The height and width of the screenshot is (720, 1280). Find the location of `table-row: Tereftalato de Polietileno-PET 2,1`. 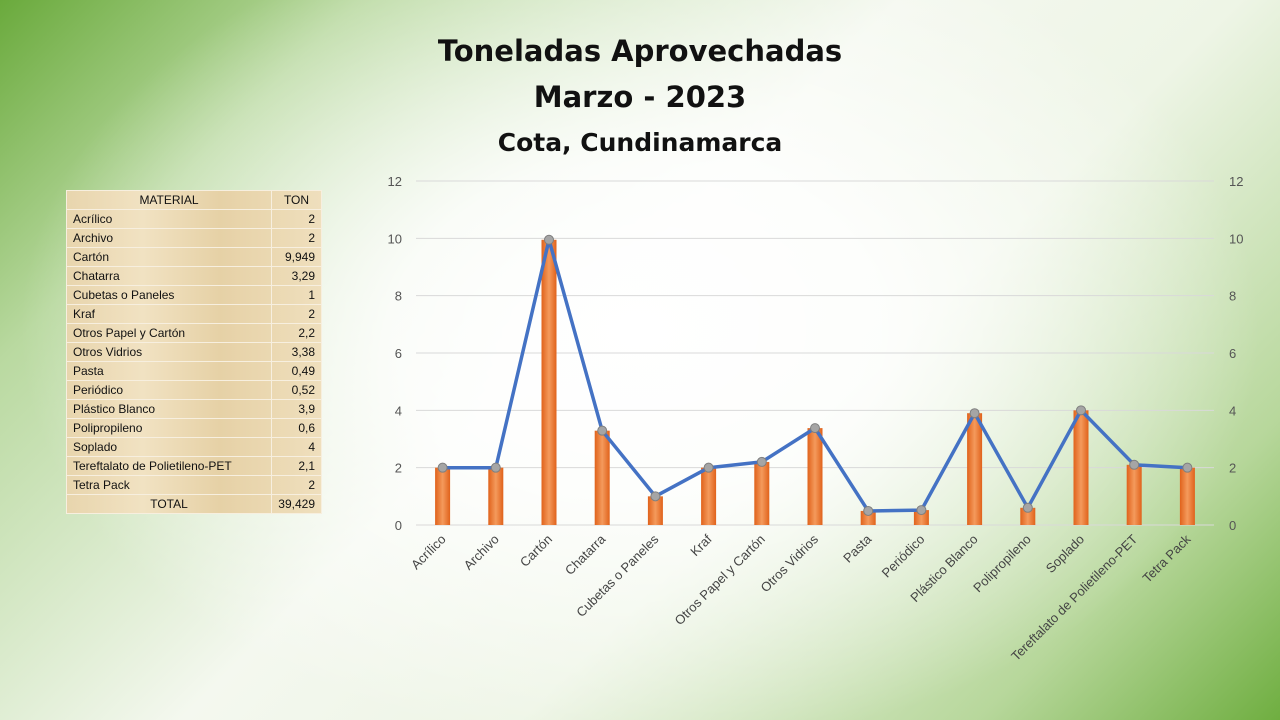

table-row: Tereftalato de Polietileno-PET 2,1 is located at coordinates (194, 466).